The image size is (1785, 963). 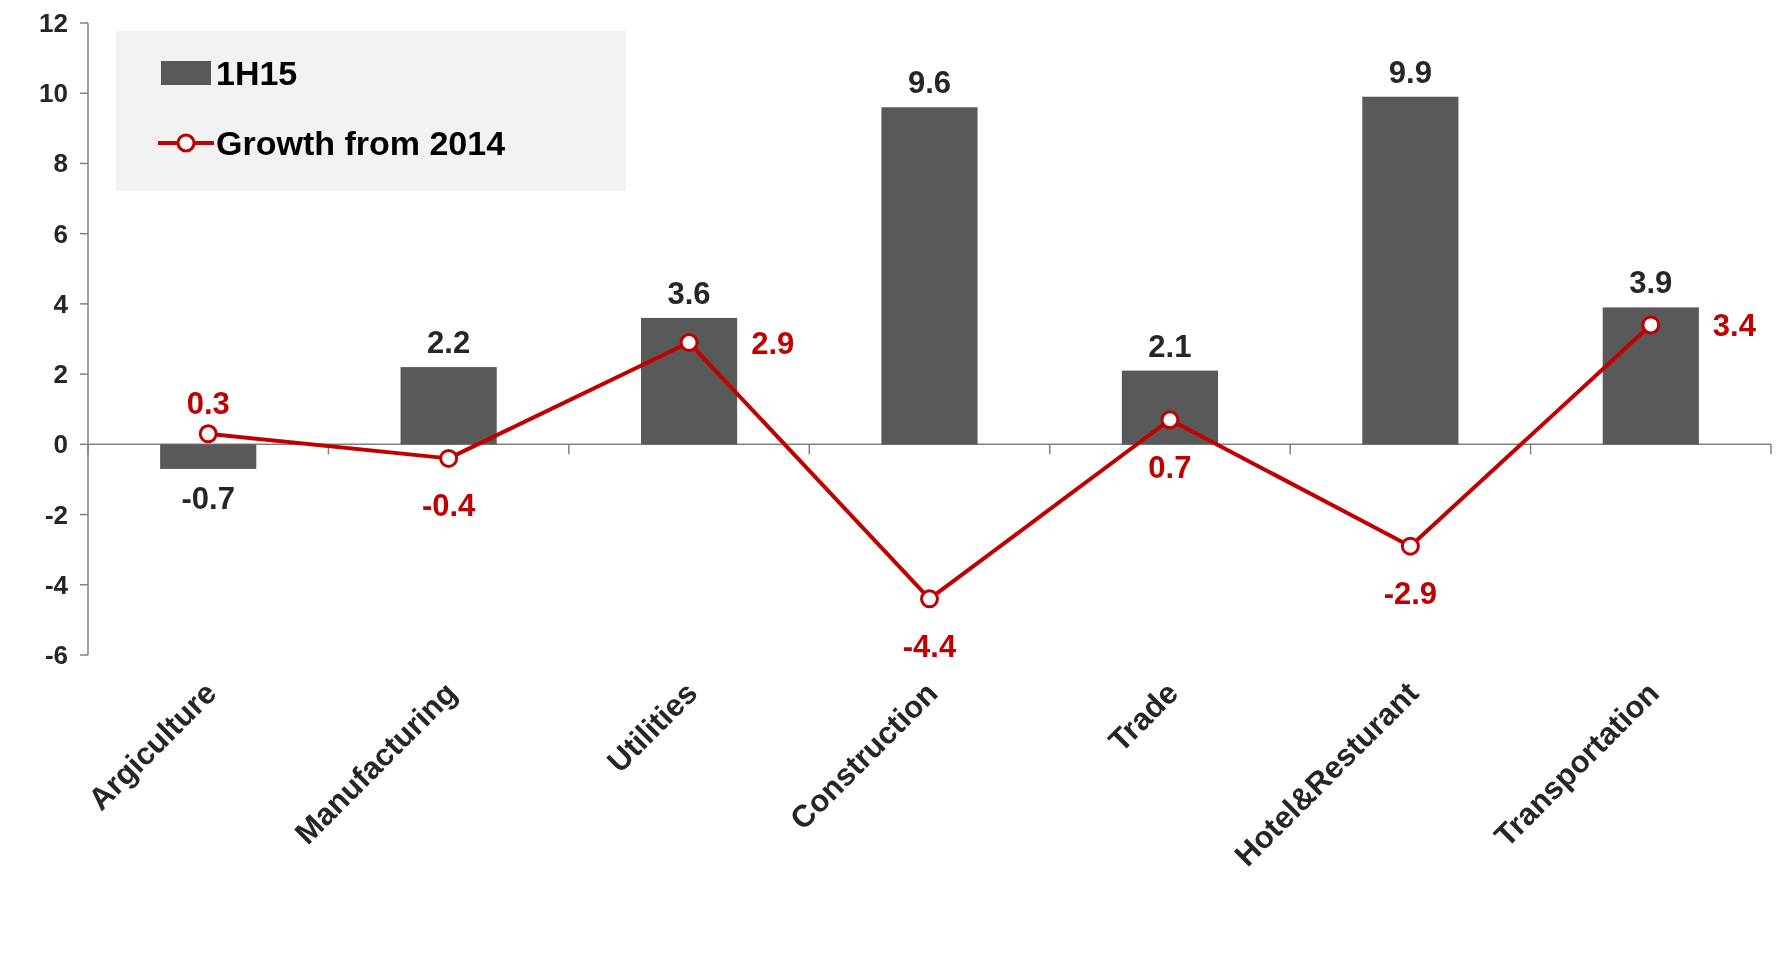 I want to click on data-label: 2.1, so click(x=1170, y=346).